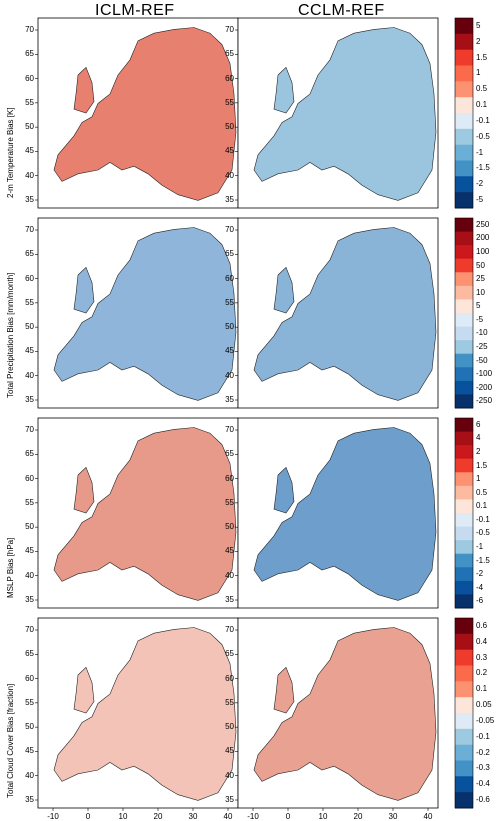 The image size is (500, 821). What do you see at coordinates (10, 335) in the screenshot?
I see `row-label: Total Precipitation Bias [mm/month]` at bounding box center [10, 335].